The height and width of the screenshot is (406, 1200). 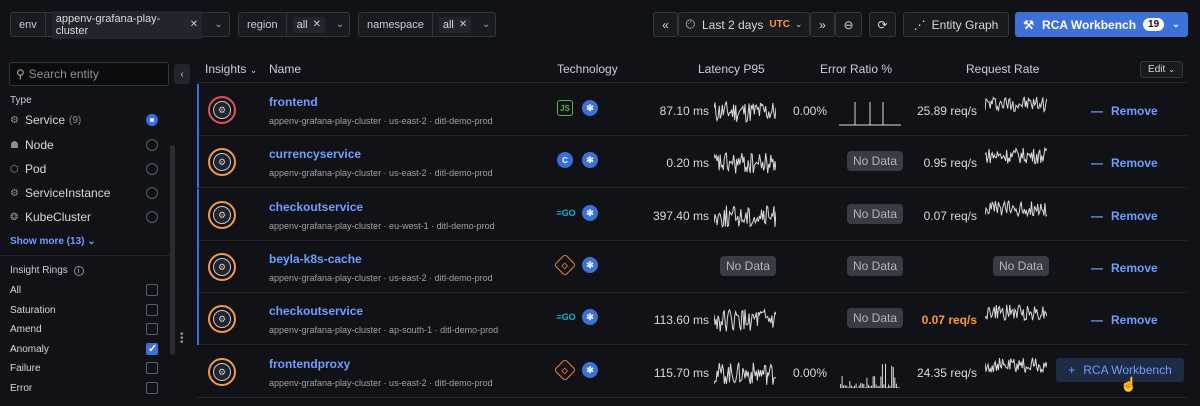 I want to click on type-option-kubecluster: ❂ KubeCluster, so click(x=84, y=217).